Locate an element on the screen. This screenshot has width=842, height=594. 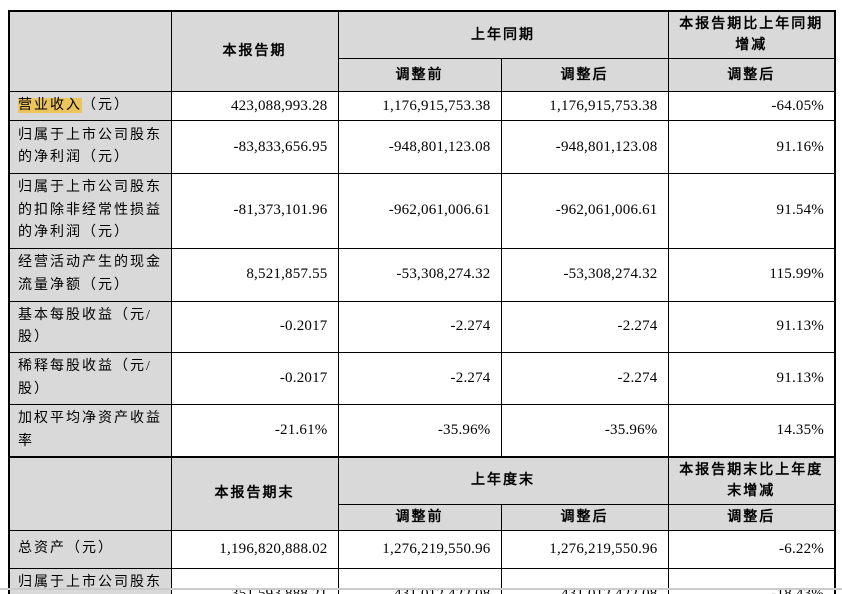
subheader-change-post-adjustment-eoy: 调整后 is located at coordinates (751, 517).